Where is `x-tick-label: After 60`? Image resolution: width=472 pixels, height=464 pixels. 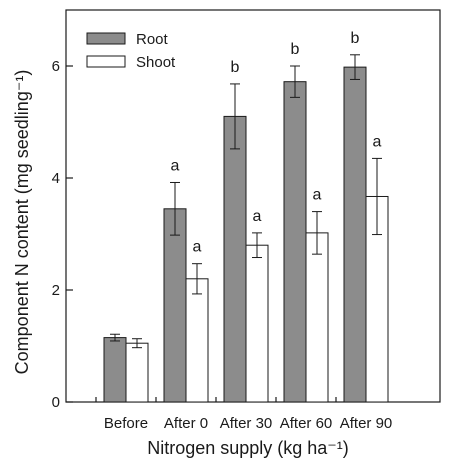
x-tick-label: After 60 is located at coordinates (306, 423).